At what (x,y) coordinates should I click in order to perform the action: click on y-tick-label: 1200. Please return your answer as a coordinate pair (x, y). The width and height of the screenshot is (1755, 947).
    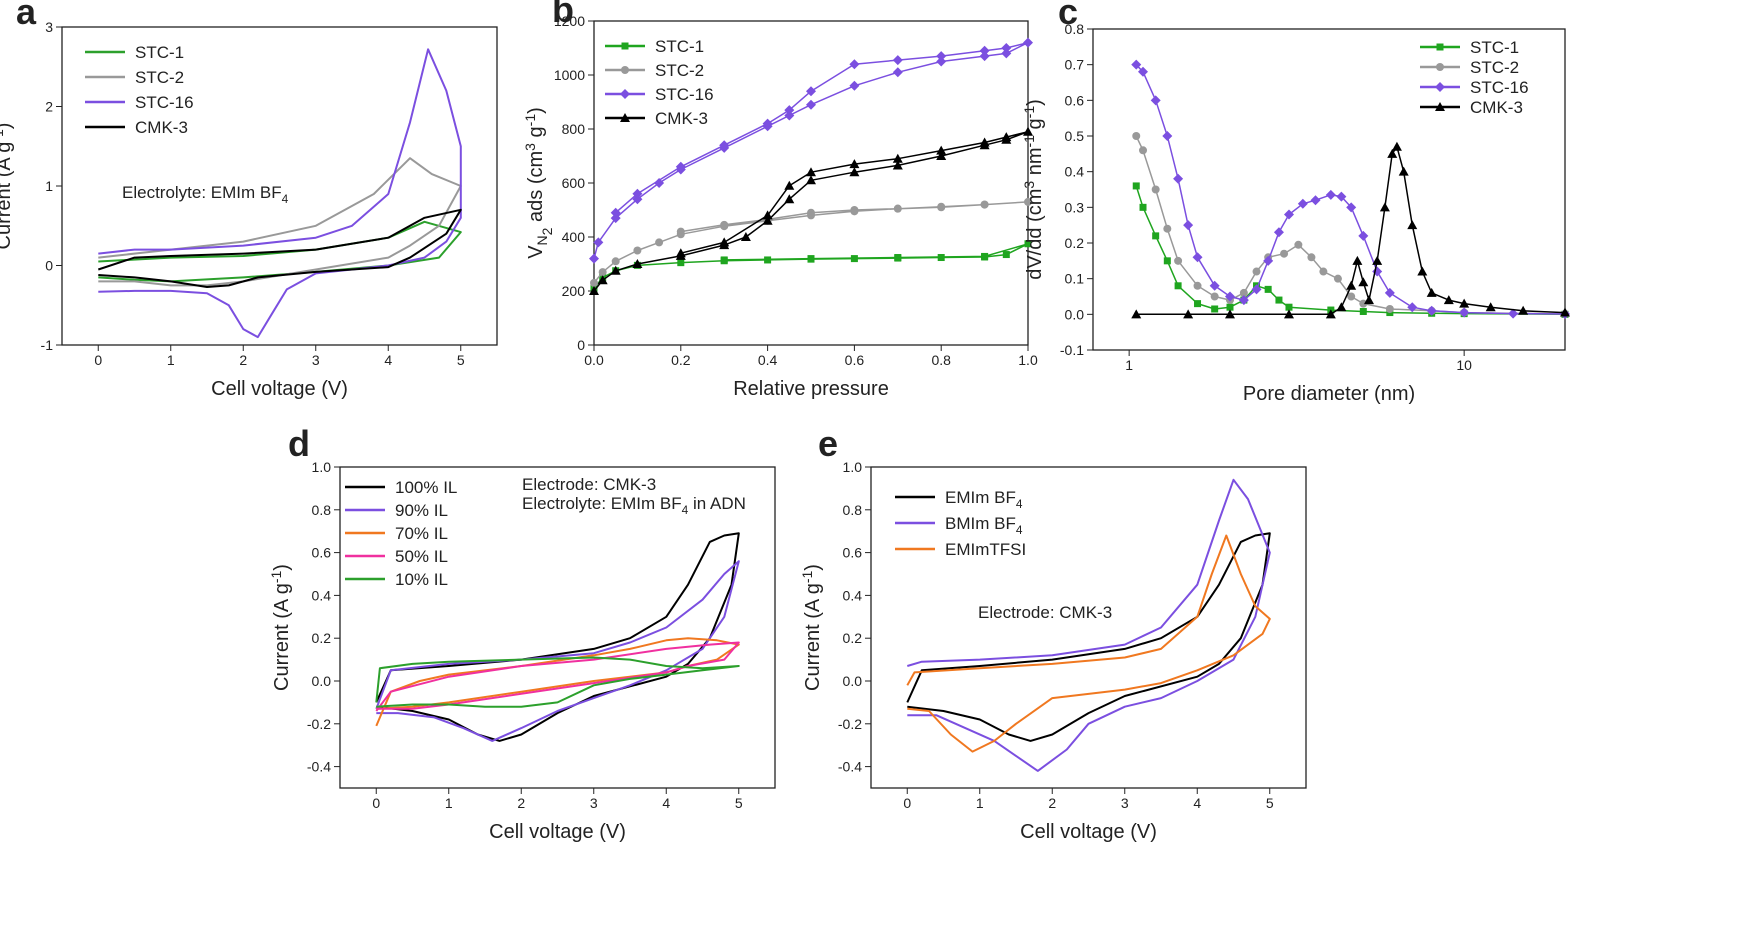
    Looking at the image, I should click on (569, 21).